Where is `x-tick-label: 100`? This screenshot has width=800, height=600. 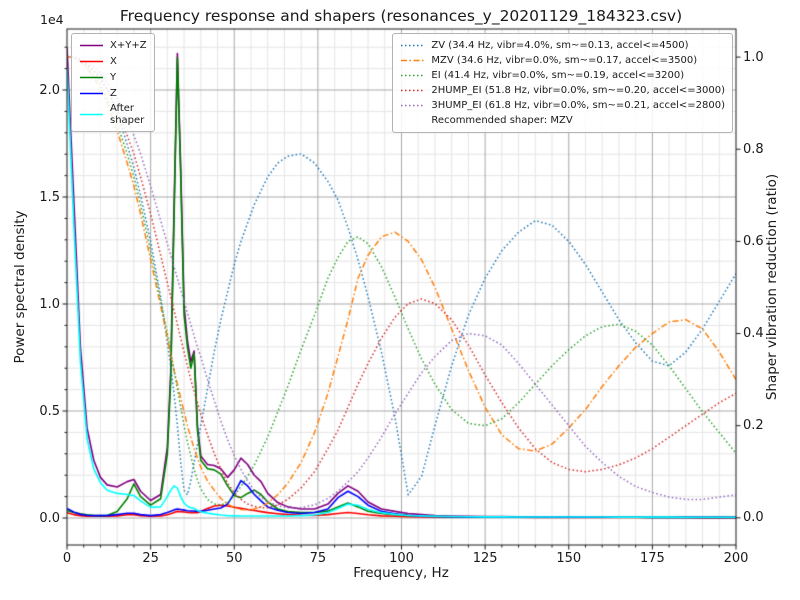 x-tick-label: 100 is located at coordinates (401, 558).